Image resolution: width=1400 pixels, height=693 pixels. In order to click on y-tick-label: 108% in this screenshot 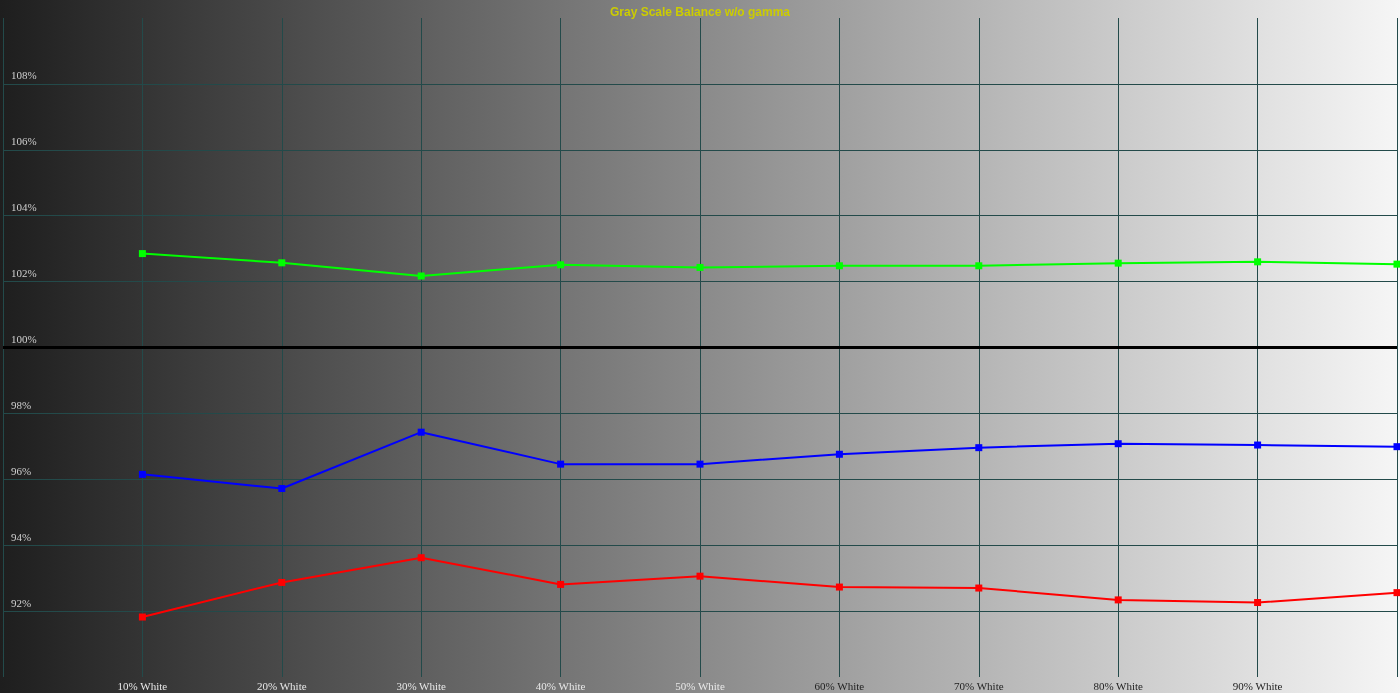, I will do `click(24, 75)`.